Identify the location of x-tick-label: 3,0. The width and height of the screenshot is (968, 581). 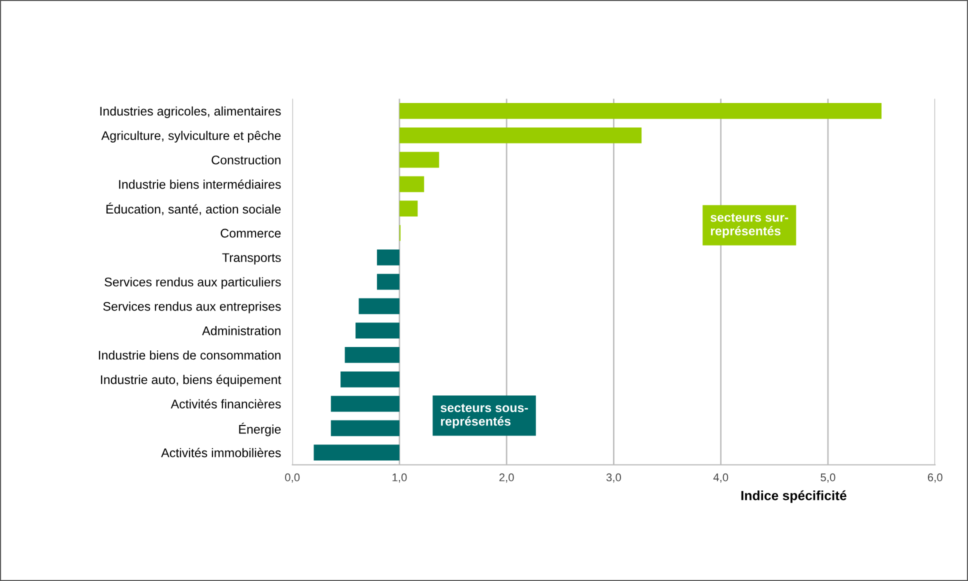
(613, 478).